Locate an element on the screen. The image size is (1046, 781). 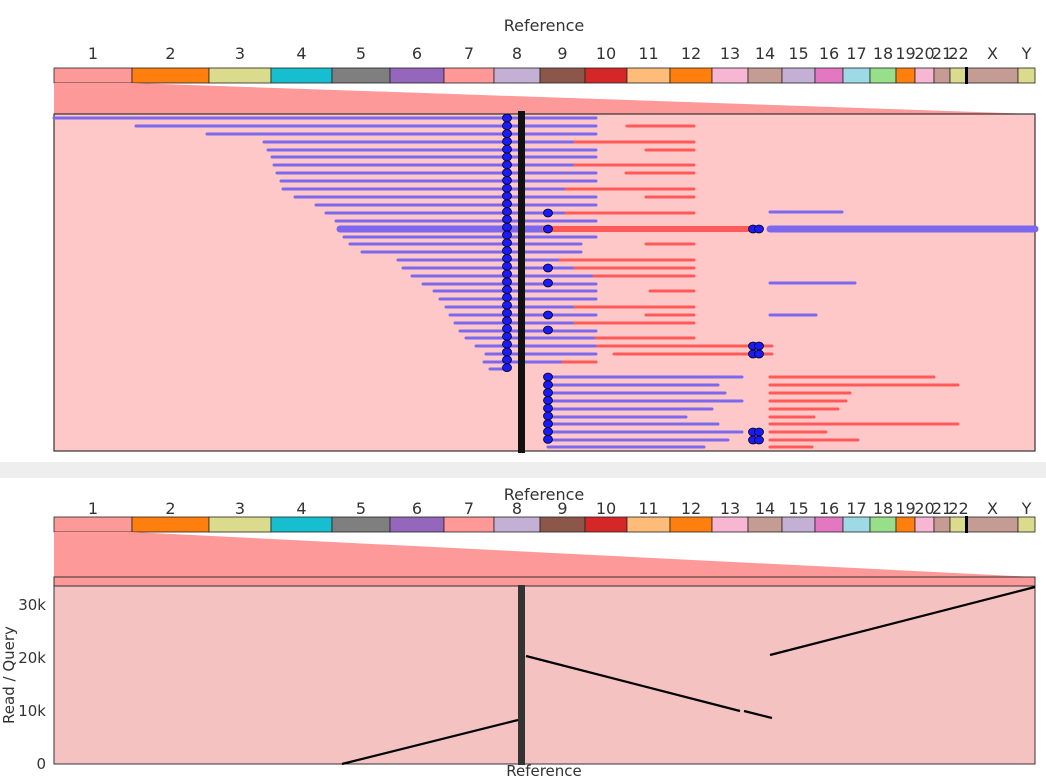
zoom-band is located at coordinates (544, 98).